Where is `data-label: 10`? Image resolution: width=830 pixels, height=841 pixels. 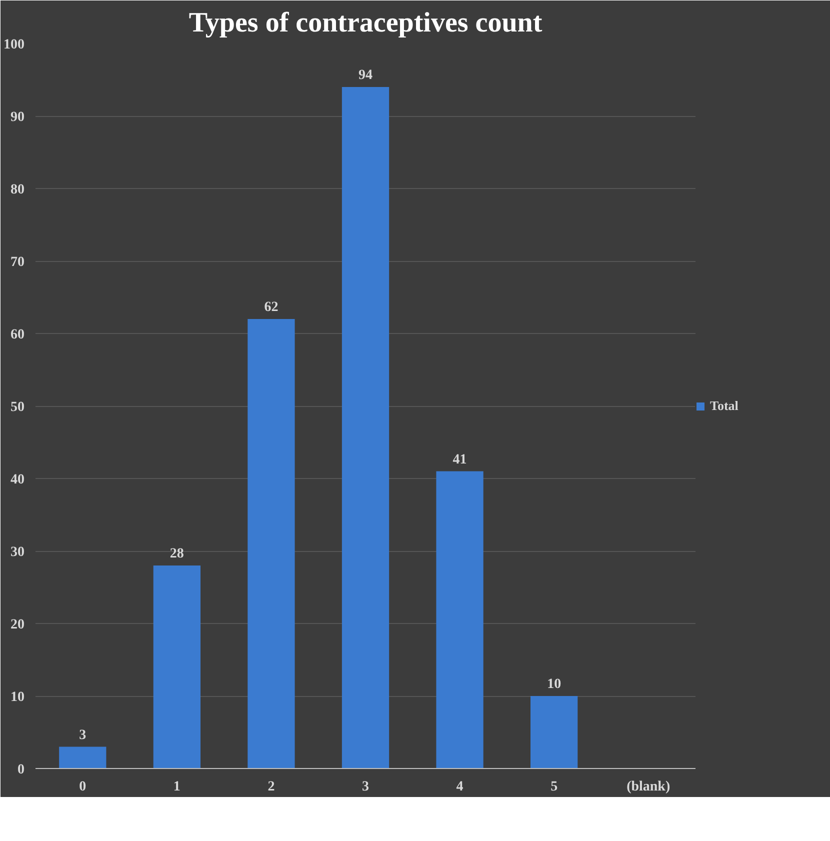
data-label: 10 is located at coordinates (554, 684).